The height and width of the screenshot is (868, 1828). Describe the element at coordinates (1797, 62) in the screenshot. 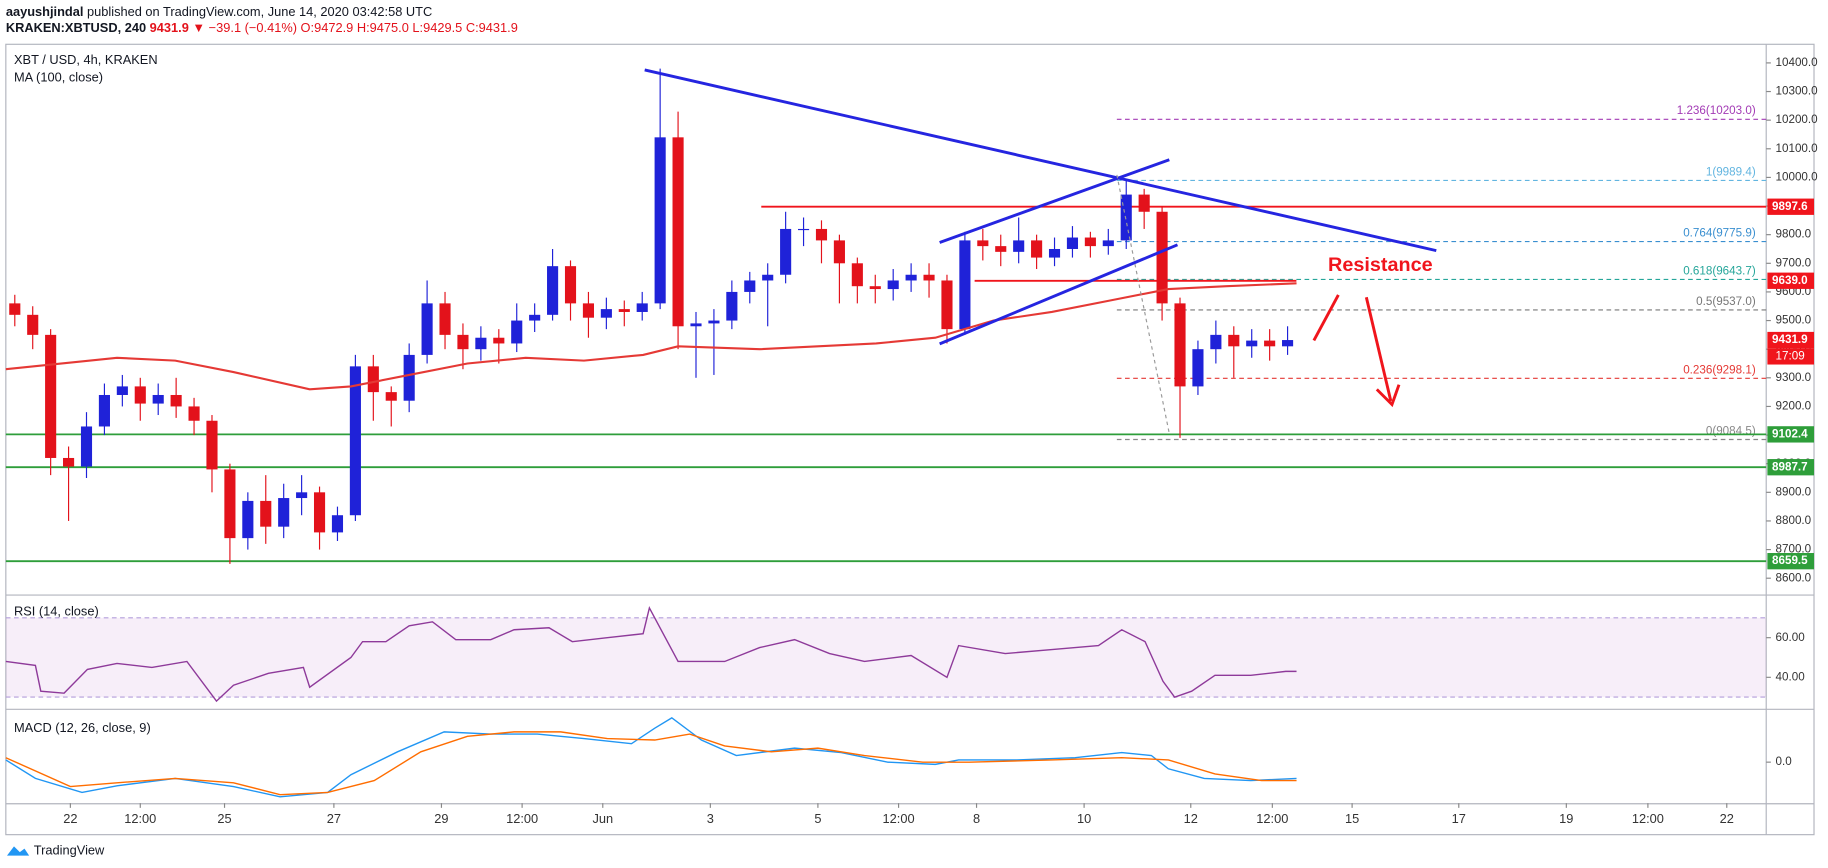

I see `y-tick-label: 10400.0` at that location.